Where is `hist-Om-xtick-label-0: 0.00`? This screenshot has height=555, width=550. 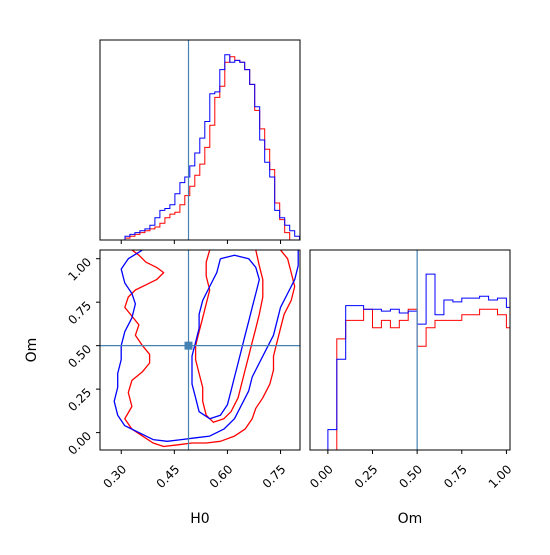
hist-Om-xtick-label-0: 0.00 is located at coordinates (321, 476).